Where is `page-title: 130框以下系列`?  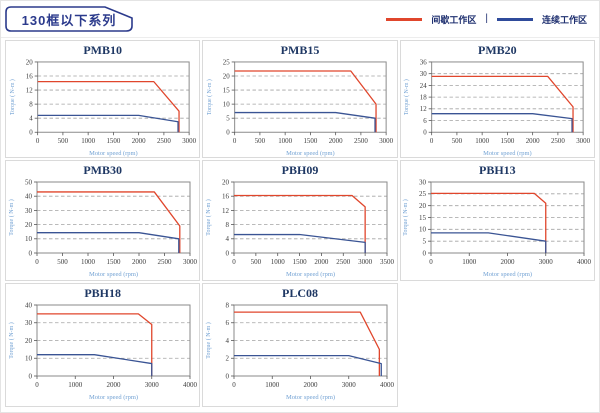
page-title: 130框以下系列 is located at coordinates (69, 20).